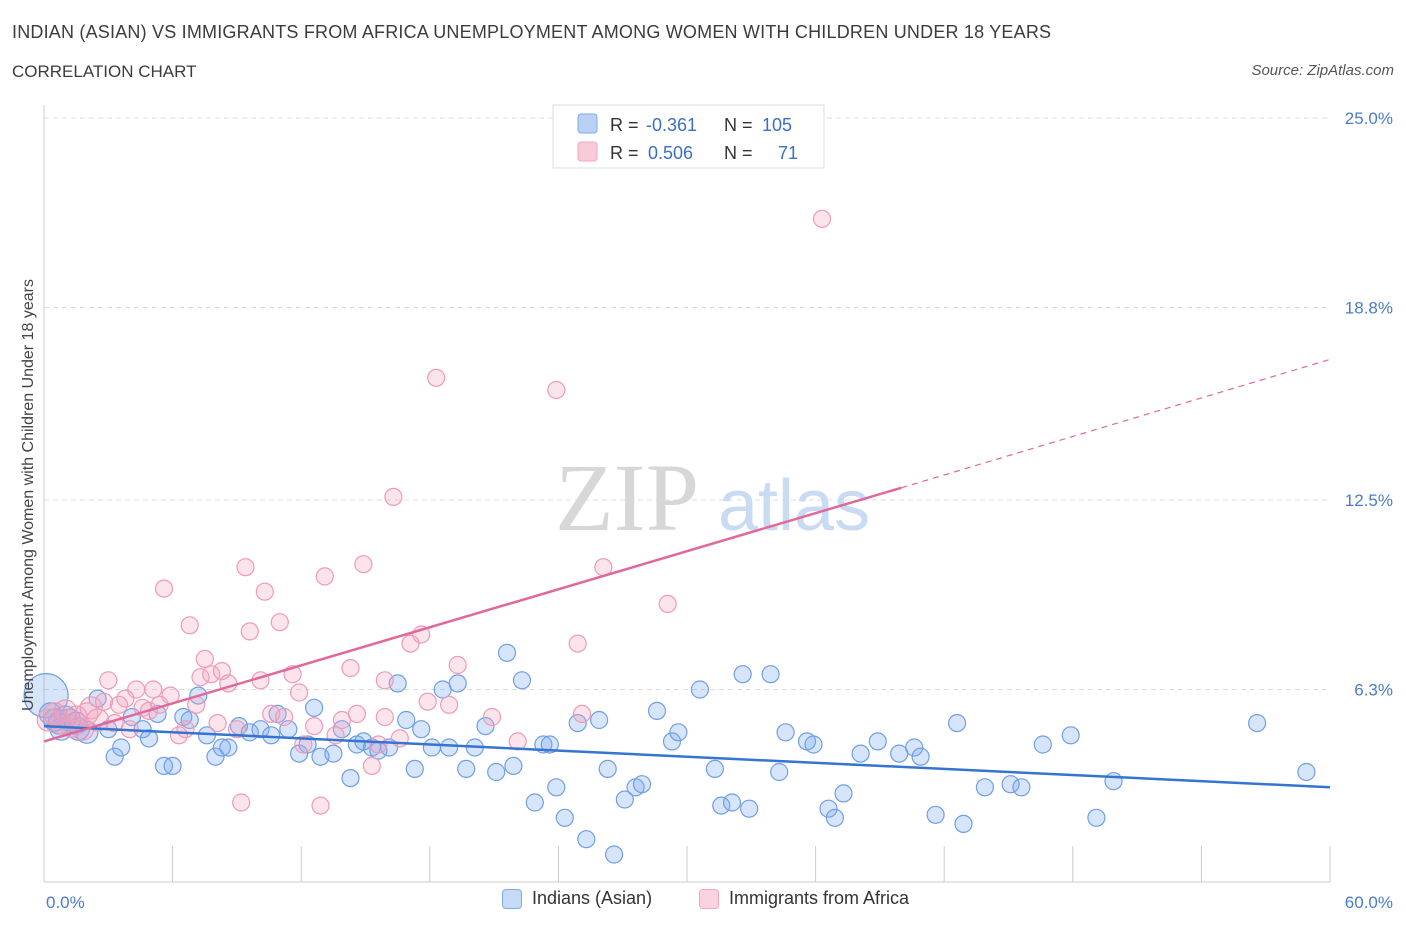 The image size is (1406, 930). I want to click on legend-item-africa: Immigrants from Africa, so click(804, 898).